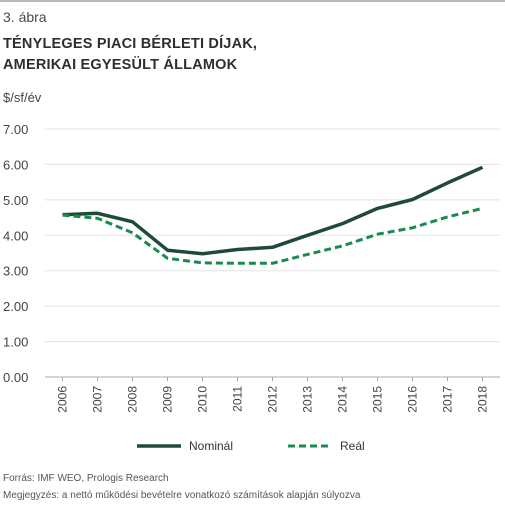 This screenshot has height=515, width=505. I want to click on title-line-2: AMERIKAI EGYESÜLT ÁLLAMOK, so click(120, 65).